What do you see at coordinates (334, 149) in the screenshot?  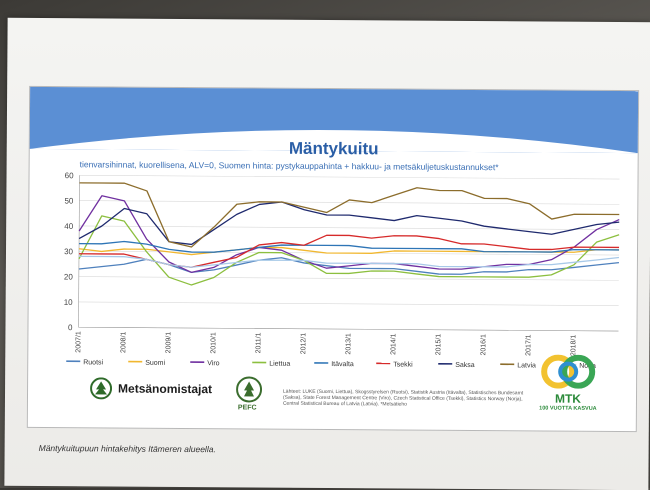 I see `chart-title: Mäntykuitu` at bounding box center [334, 149].